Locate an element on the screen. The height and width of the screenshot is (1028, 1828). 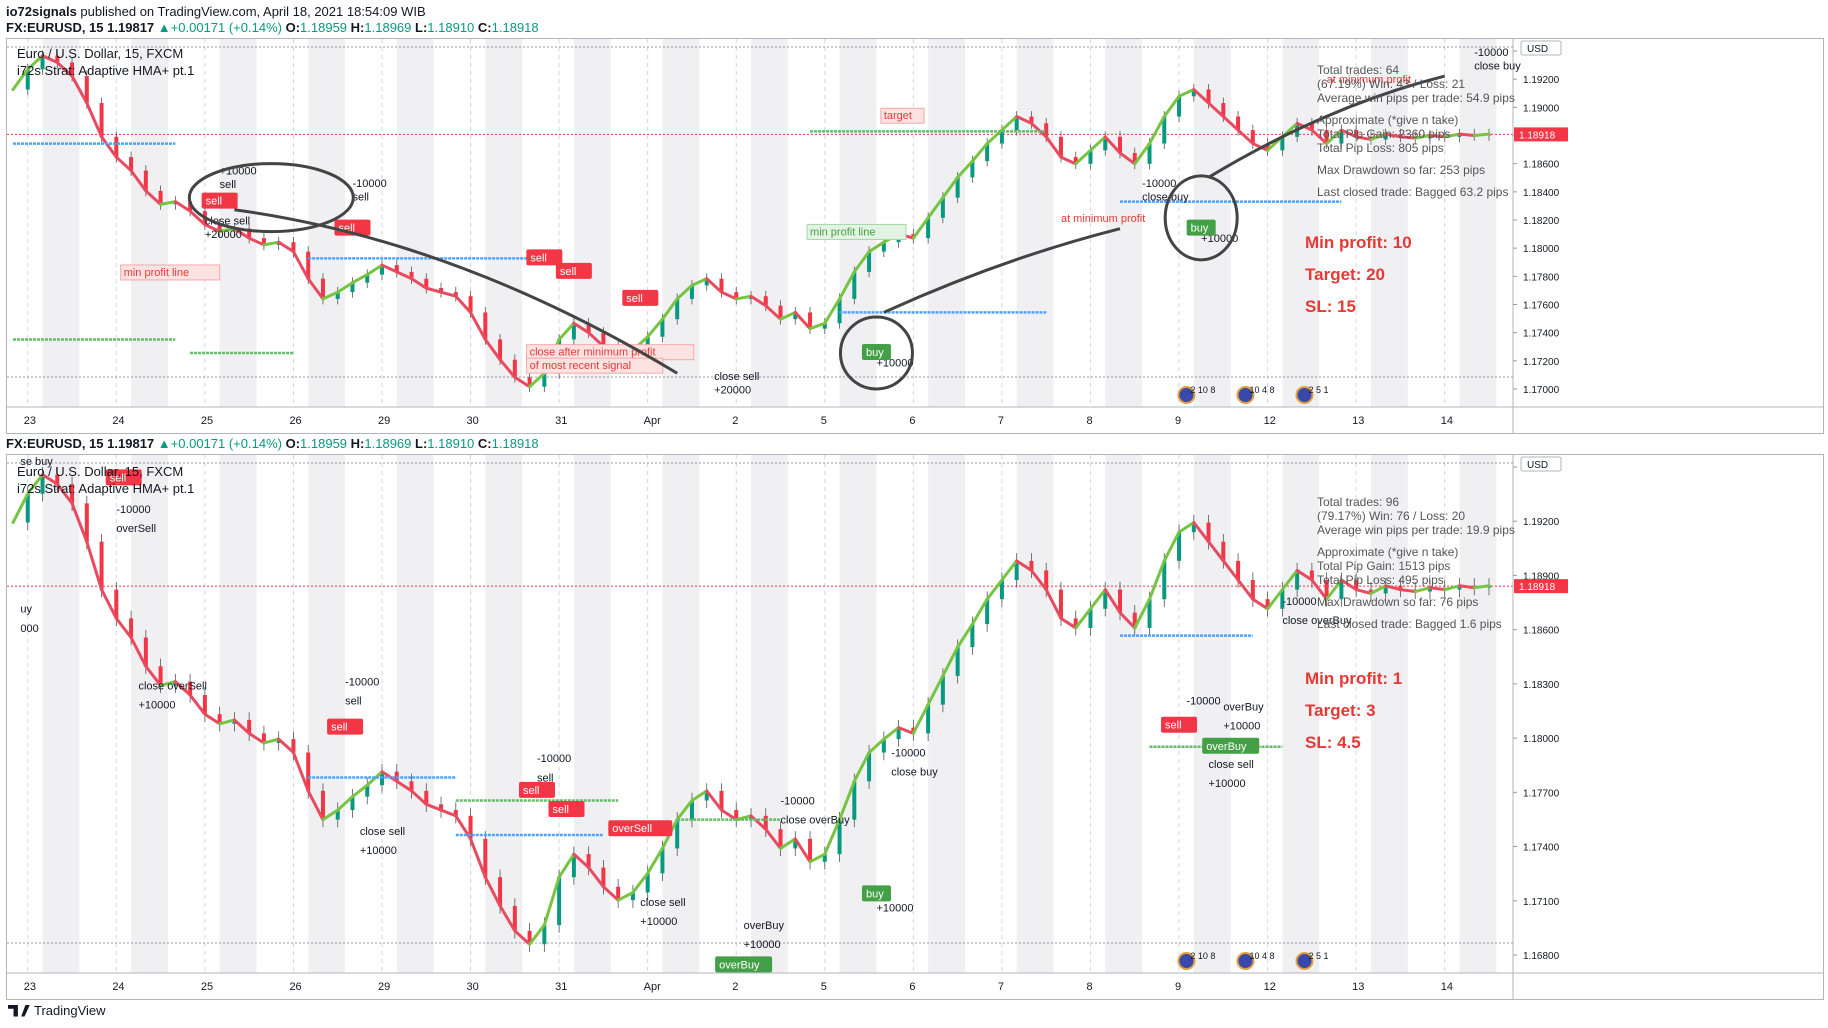
x-tick-label: 23 is located at coordinates (30, 421).